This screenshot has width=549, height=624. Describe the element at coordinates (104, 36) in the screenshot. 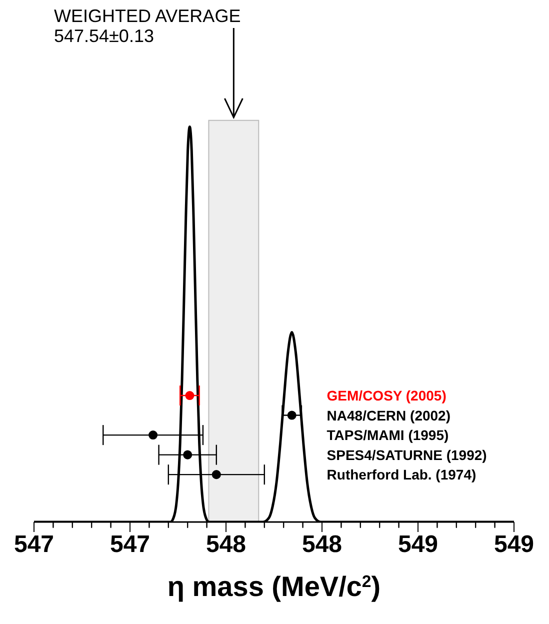

I see `text: 547.54±0.13` at that location.